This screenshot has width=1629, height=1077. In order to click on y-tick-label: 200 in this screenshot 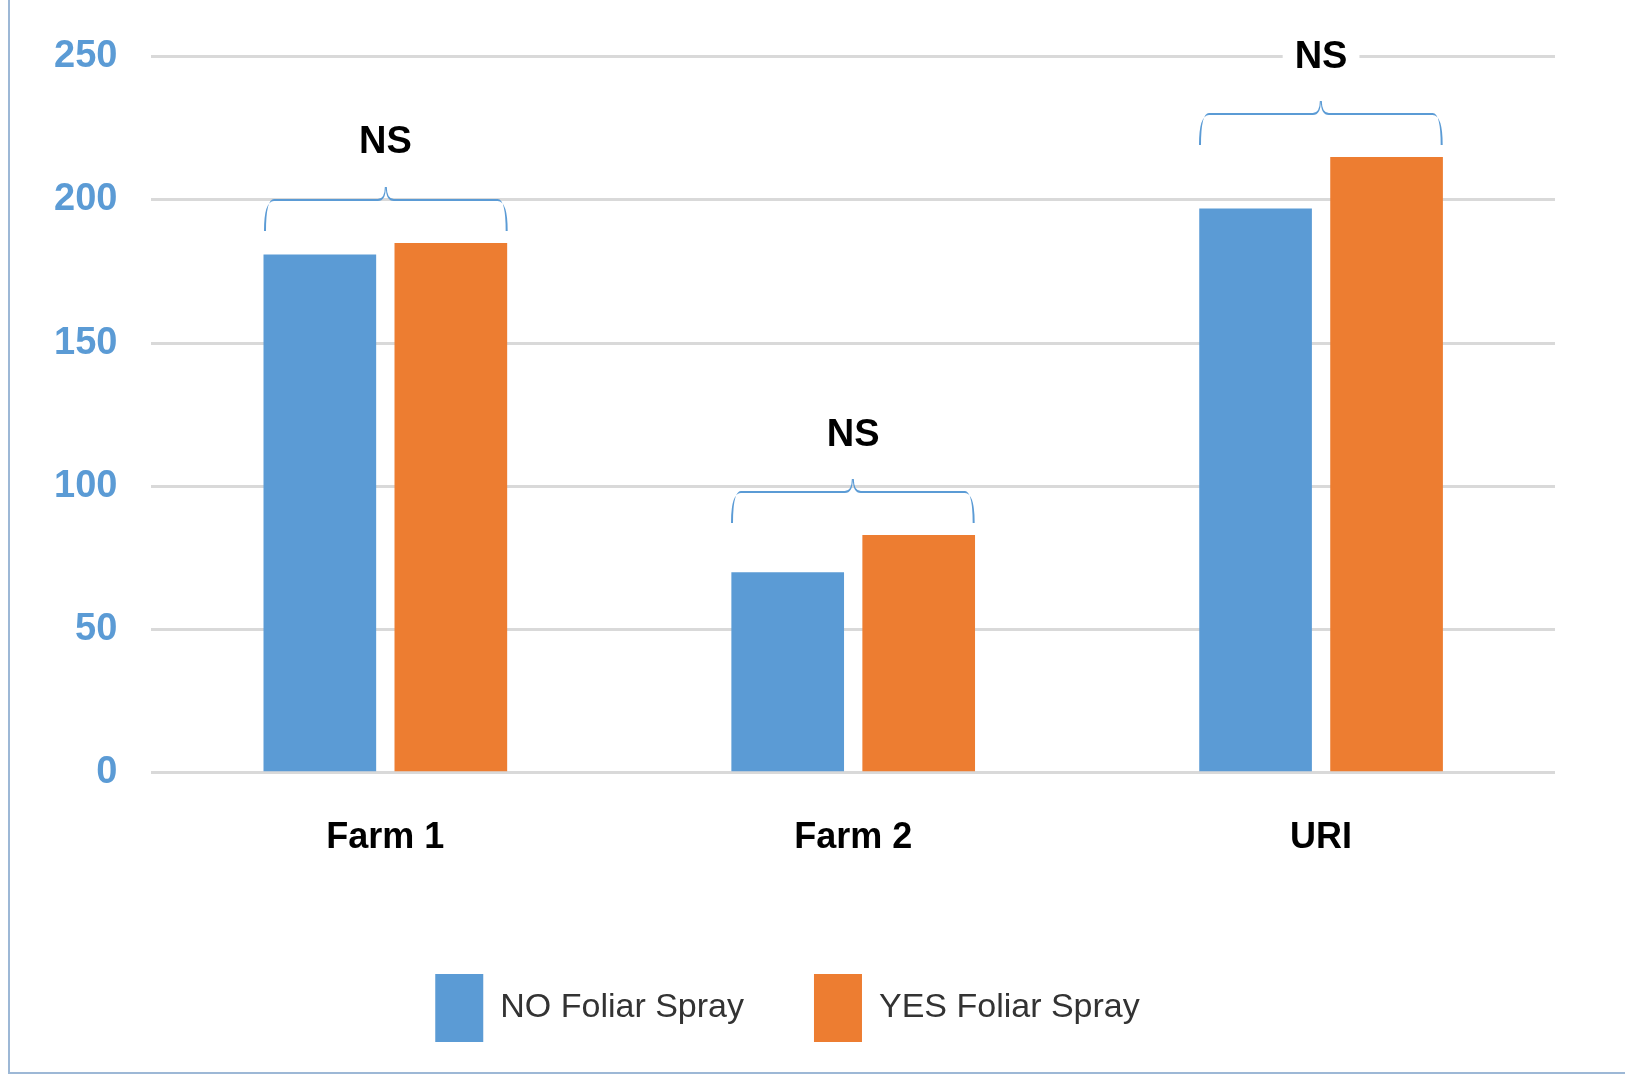, I will do `click(86, 197)`.